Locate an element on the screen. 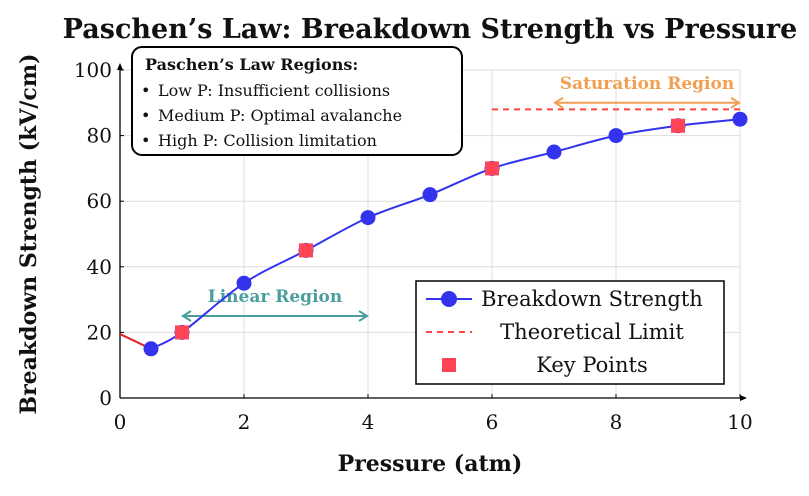 Image resolution: width=809 pixels, height=496 pixels. y-tick-label-60: 60 is located at coordinates (99, 201).